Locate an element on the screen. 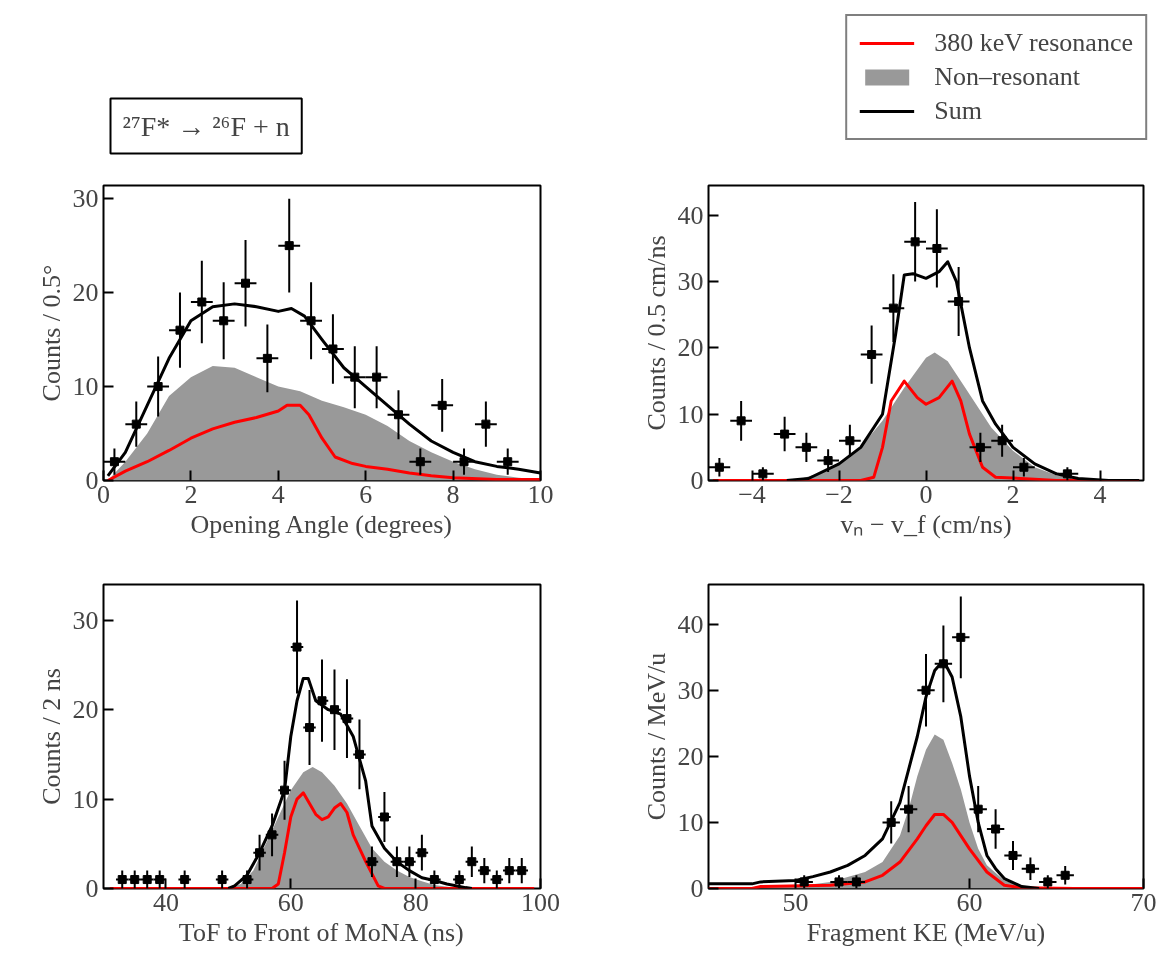 This screenshot has width=1161, height=961. chart-title: ²⁷F* → ²⁶F + n is located at coordinates (206, 126).